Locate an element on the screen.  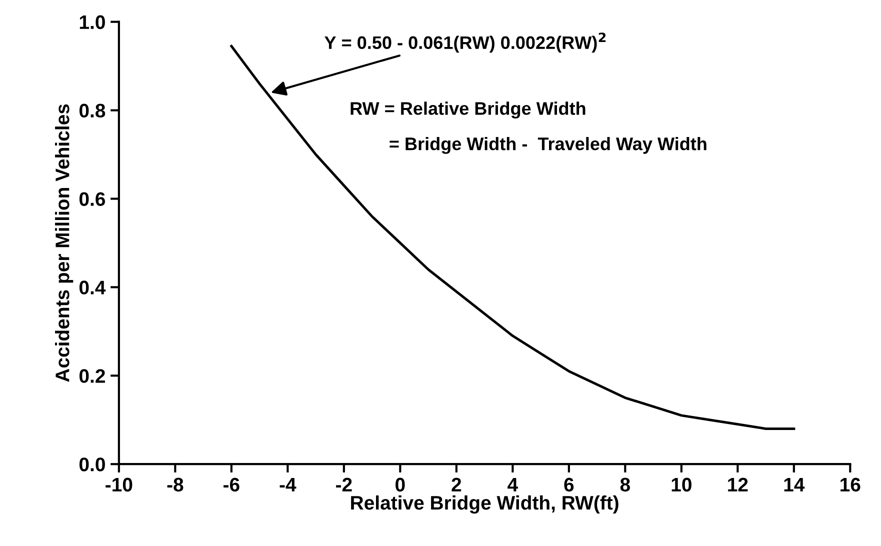
annotation: Y = 0.50 - 0.061(RW) 0.0022(RW)$^{2}$ is located at coordinates (465, 42).